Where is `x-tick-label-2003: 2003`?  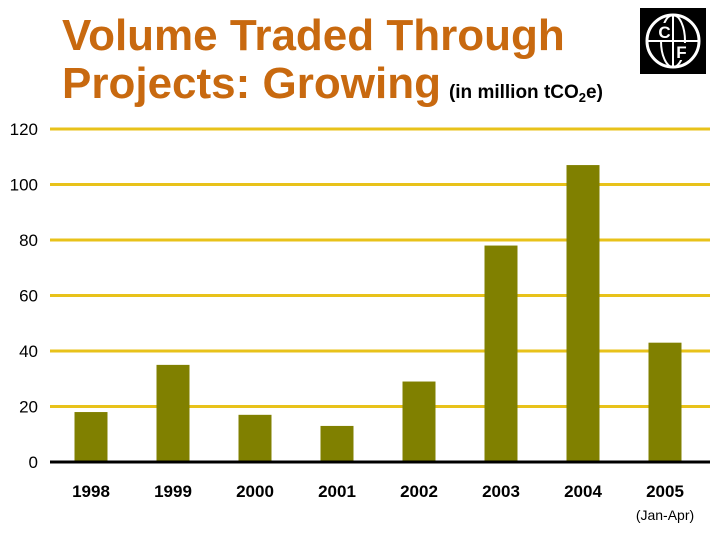 x-tick-label-2003: 2003 is located at coordinates (501, 491).